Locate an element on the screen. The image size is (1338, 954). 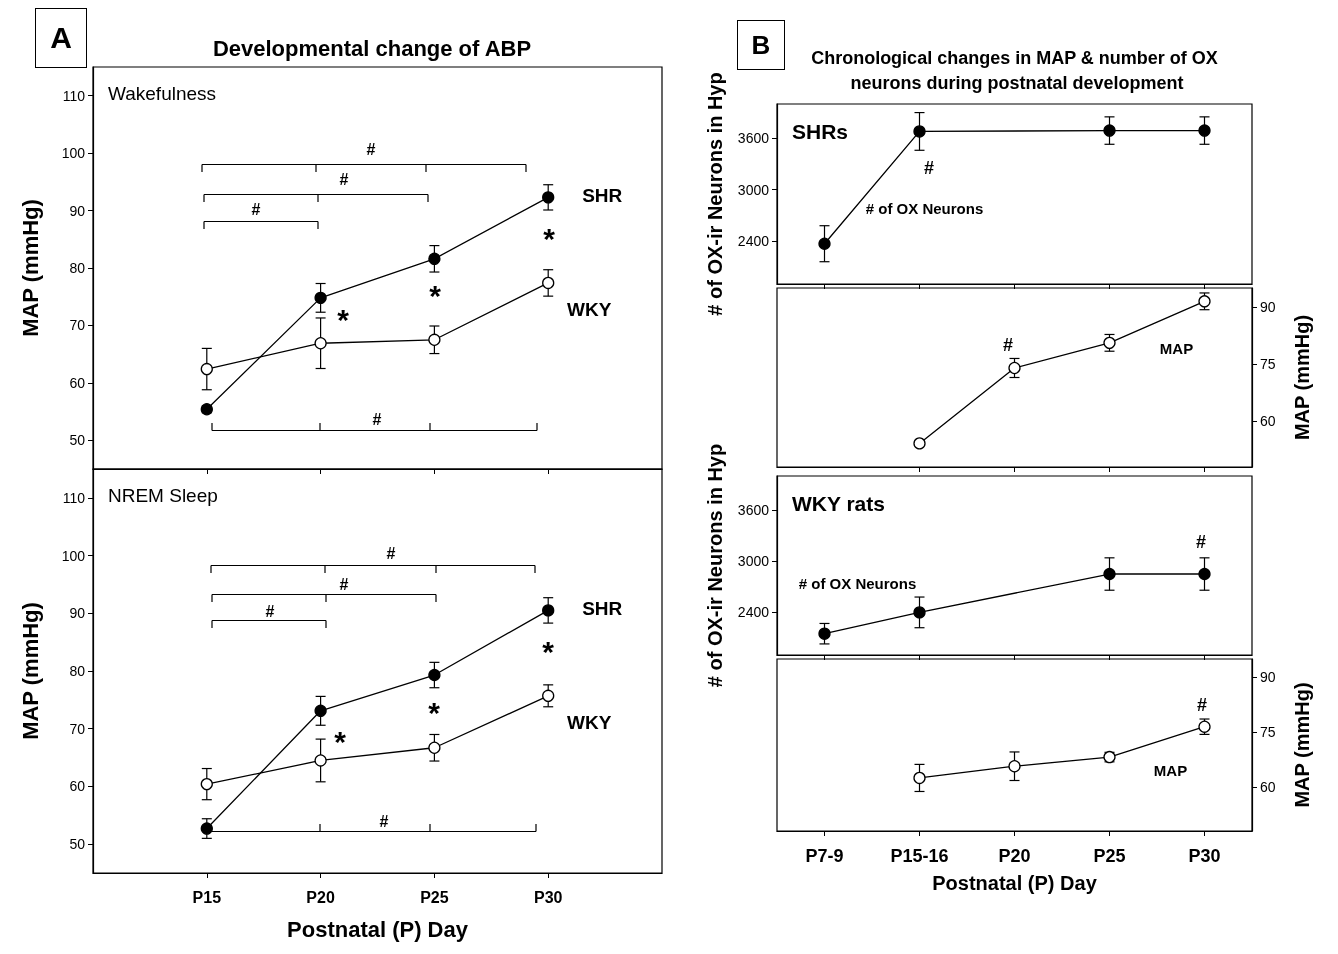
chart-title: Developmental change of ABP is located at coordinates (372, 48).